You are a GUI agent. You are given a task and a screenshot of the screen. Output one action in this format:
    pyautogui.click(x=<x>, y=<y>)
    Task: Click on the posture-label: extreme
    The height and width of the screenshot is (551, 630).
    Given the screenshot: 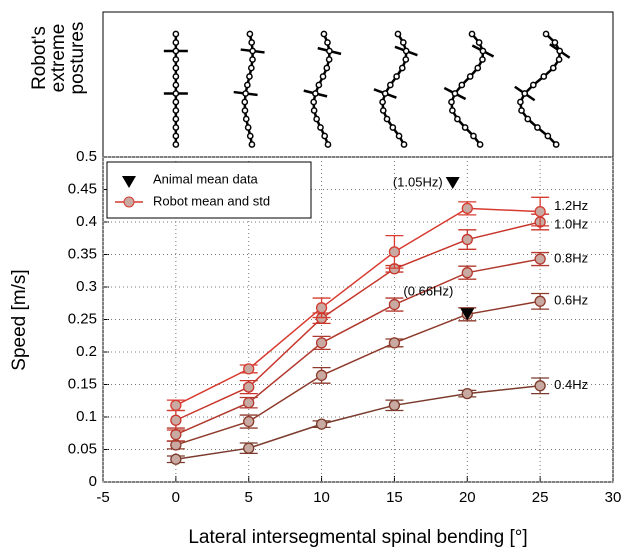 What is the action you would take?
    pyautogui.click(x=58, y=58)
    